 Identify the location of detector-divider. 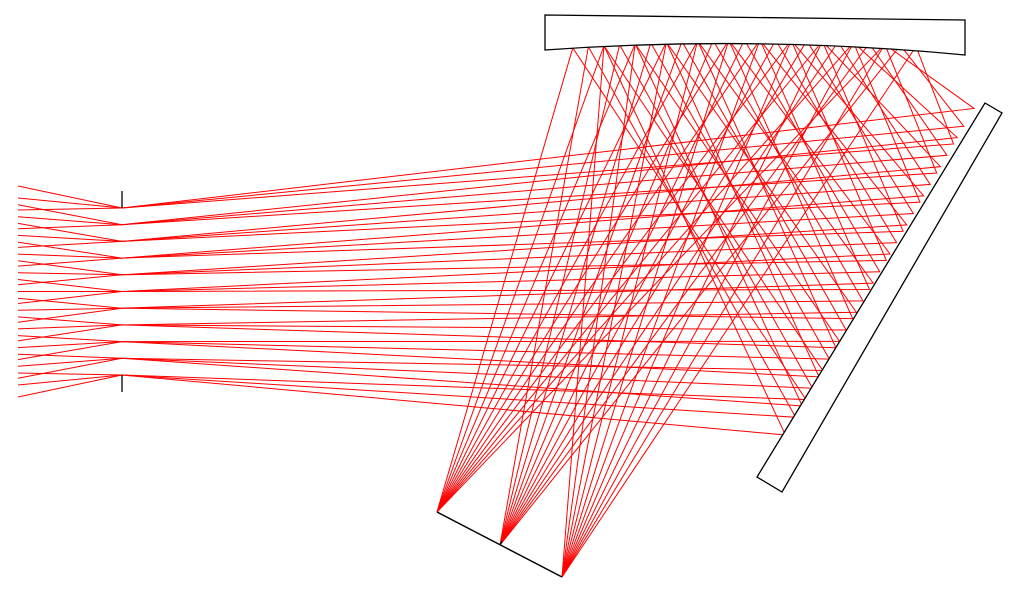
(501, 543).